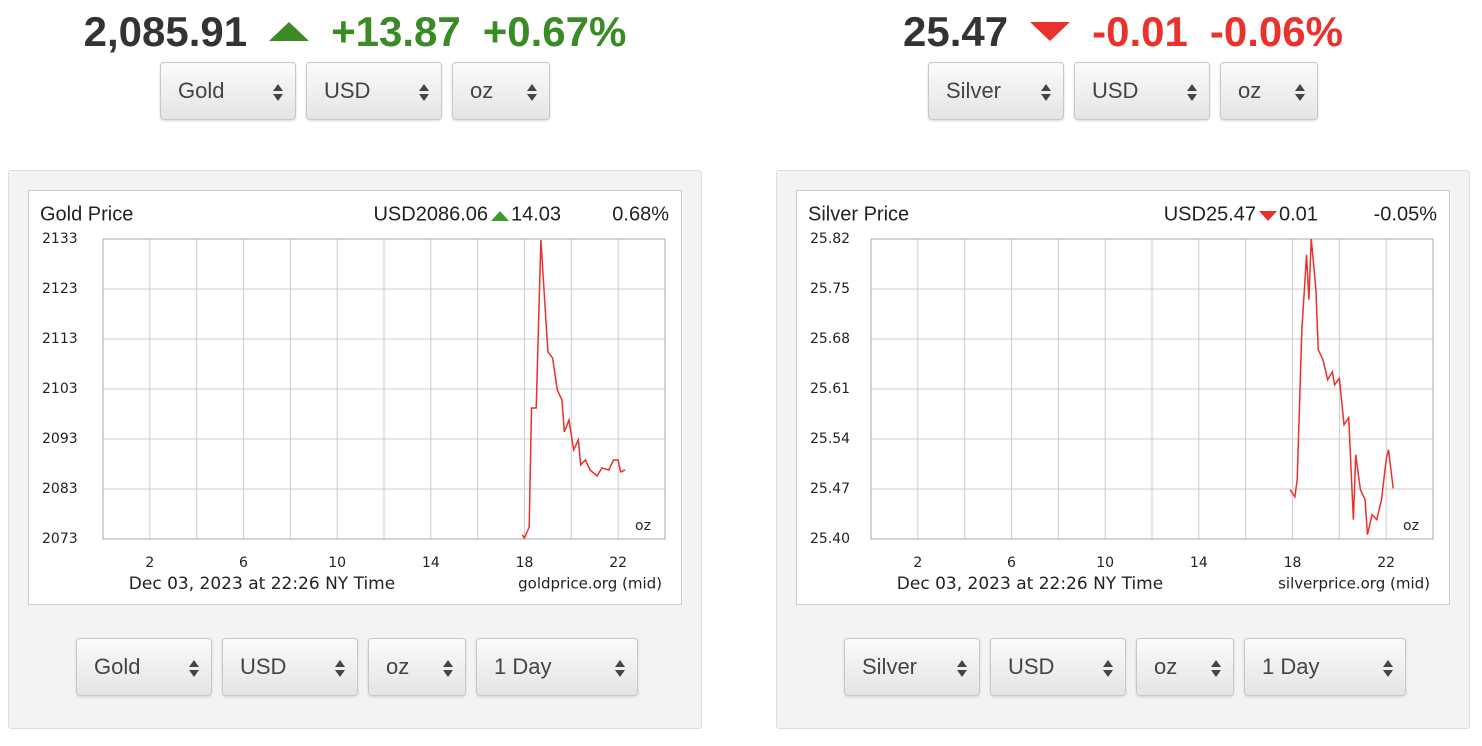  Describe the element at coordinates (590, 584) in the screenshot. I see `source: goldprice.org (mid)` at that location.